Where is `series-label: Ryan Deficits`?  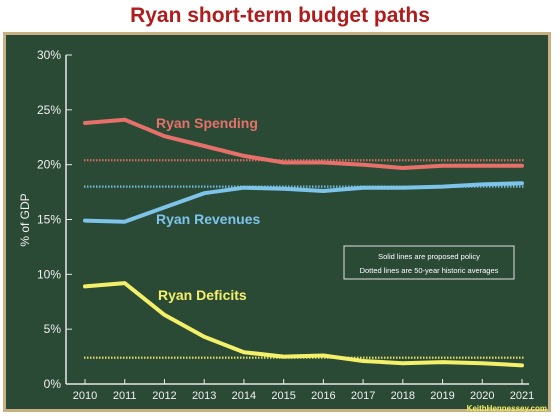 series-label: Ryan Deficits is located at coordinates (202, 295).